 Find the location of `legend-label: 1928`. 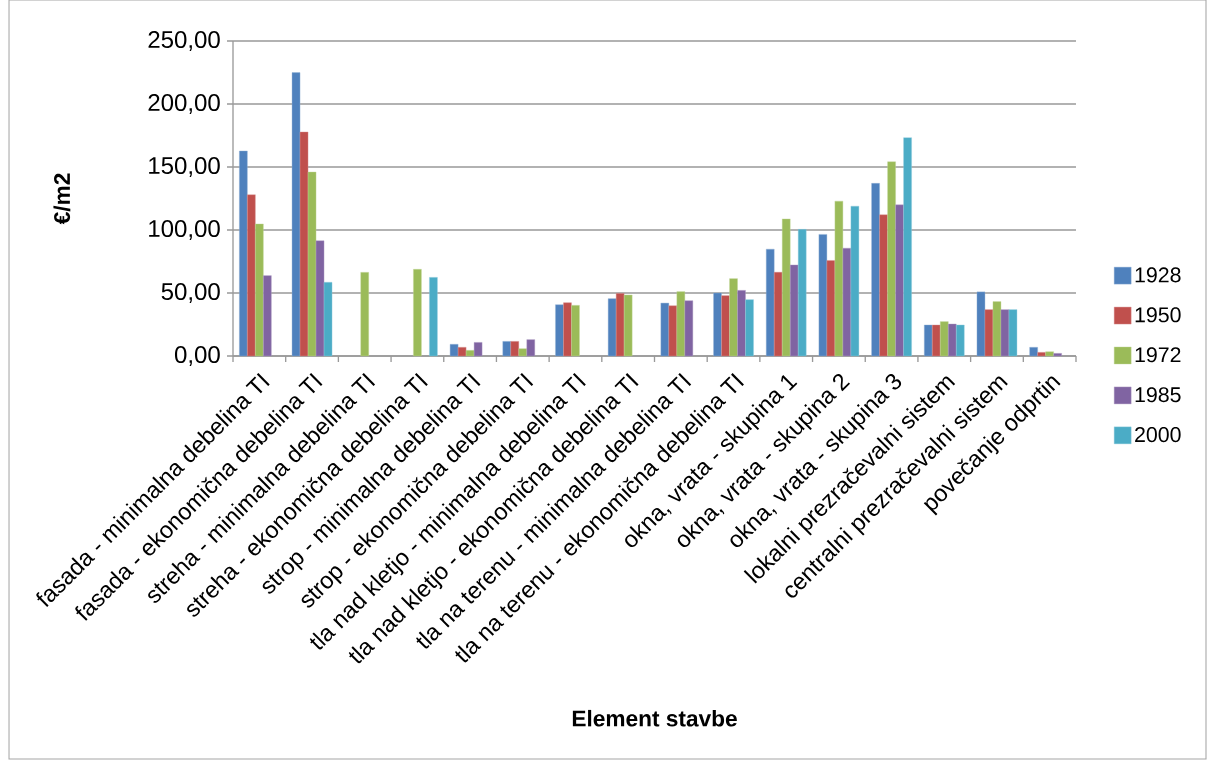

legend-label: 1928 is located at coordinates (1158, 275).